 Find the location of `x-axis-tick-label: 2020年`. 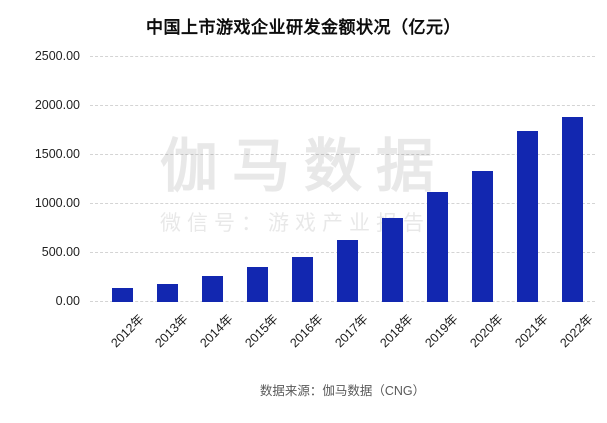

x-axis-tick-label: 2020年 is located at coordinates (486, 331).